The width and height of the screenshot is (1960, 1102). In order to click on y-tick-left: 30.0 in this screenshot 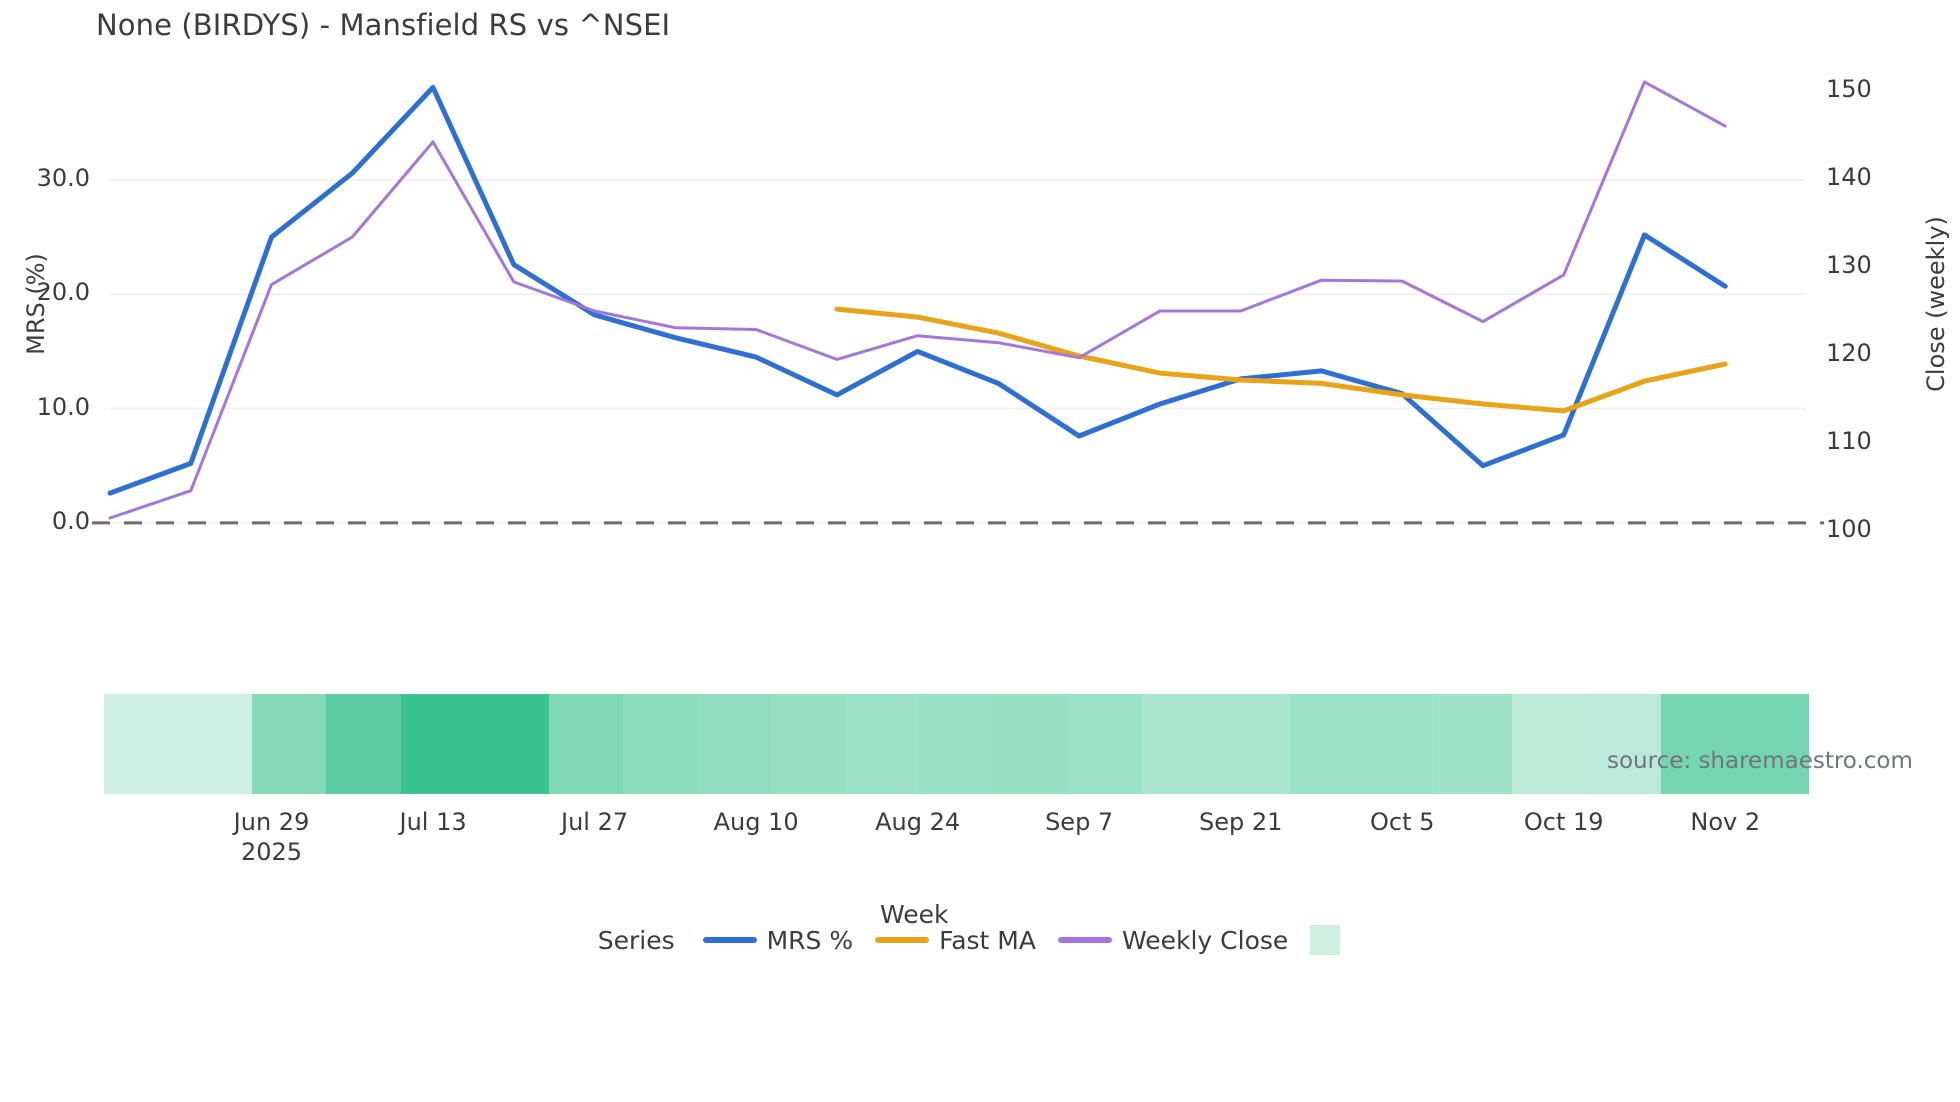, I will do `click(63, 178)`.